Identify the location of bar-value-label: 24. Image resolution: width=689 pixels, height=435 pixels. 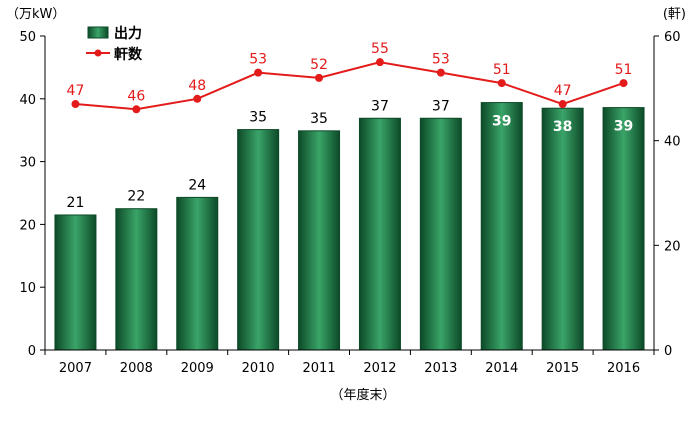
(197, 185).